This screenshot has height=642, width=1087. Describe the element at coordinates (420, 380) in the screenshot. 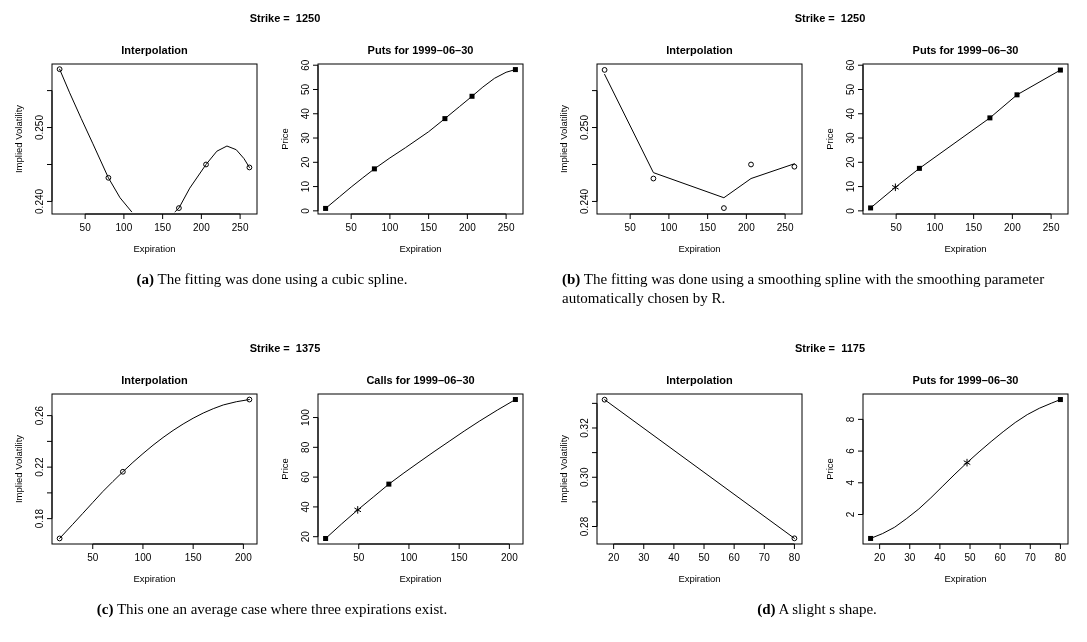

I see `chart-title: Calls for 1999–06–30` at that location.